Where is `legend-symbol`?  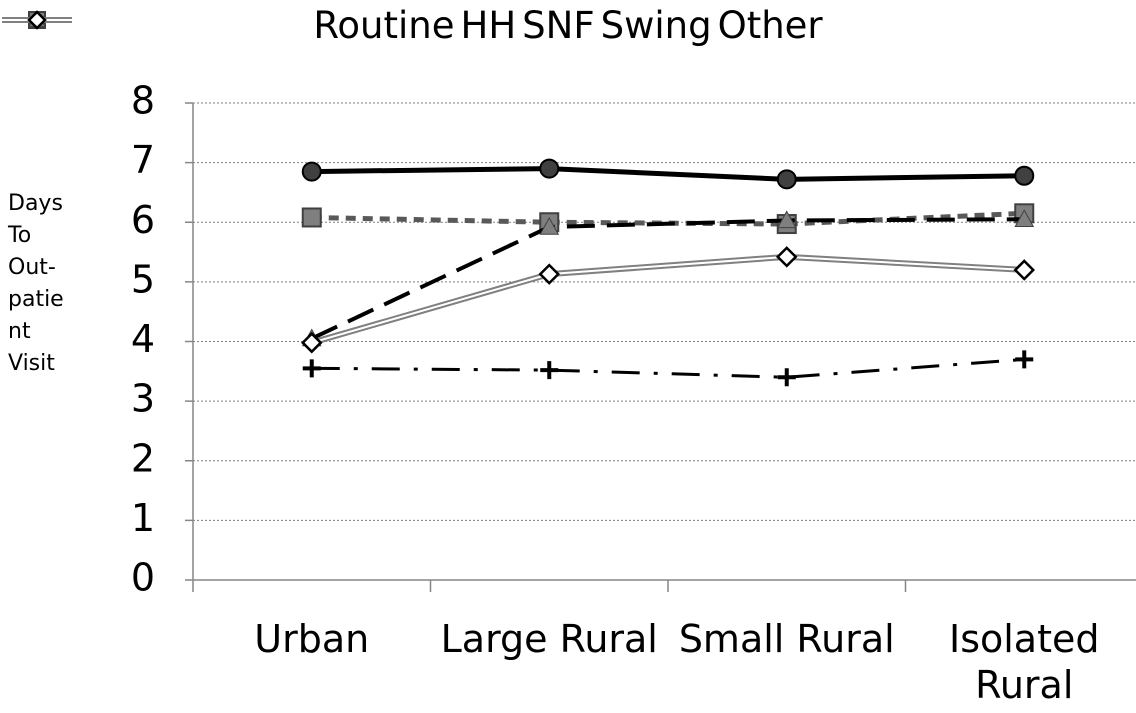 legend-symbol is located at coordinates (37, 20).